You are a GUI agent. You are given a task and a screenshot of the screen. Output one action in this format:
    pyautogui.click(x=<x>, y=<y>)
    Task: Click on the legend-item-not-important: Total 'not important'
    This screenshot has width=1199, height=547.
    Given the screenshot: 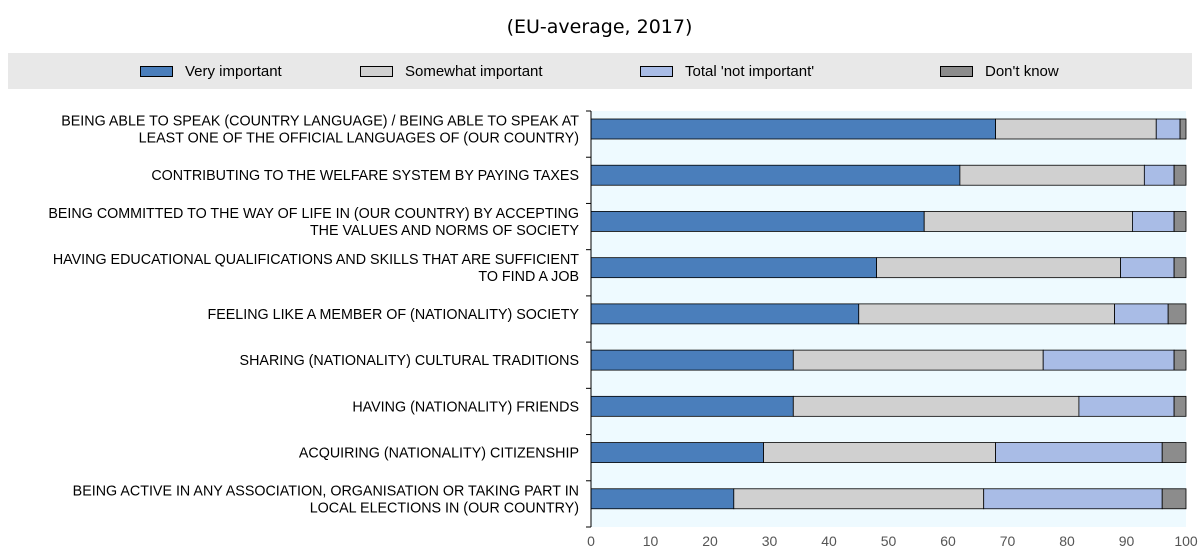 What is the action you would take?
    pyautogui.click(x=727, y=71)
    